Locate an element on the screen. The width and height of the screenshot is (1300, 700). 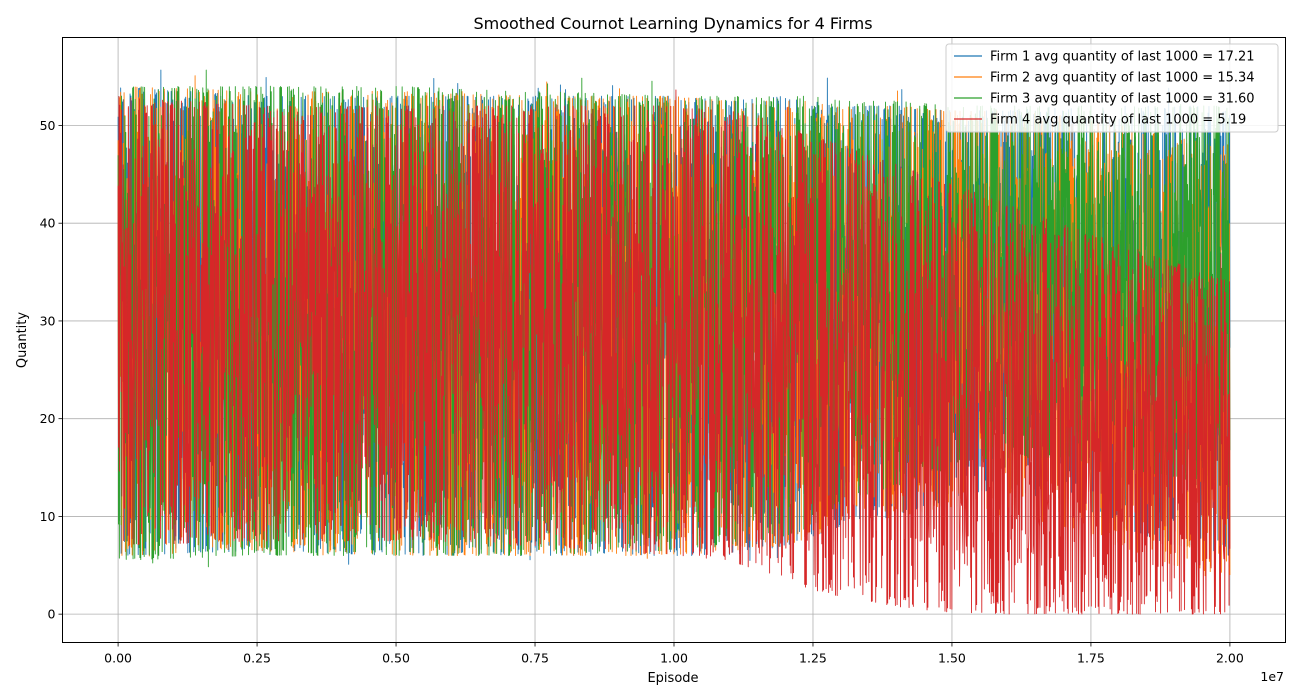
legend-label-firm-4: Firm 4 avg quantity of last 1000 = 5.19 is located at coordinates (1118, 120).